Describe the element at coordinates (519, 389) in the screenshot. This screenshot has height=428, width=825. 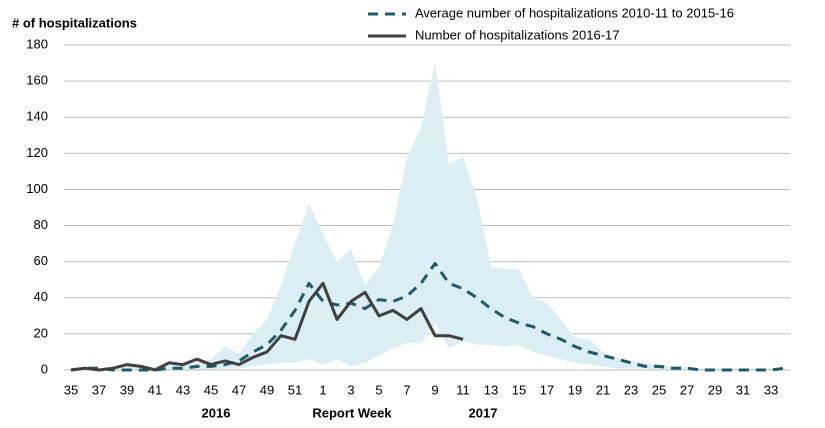
I see `x-tick-label: 15` at that location.